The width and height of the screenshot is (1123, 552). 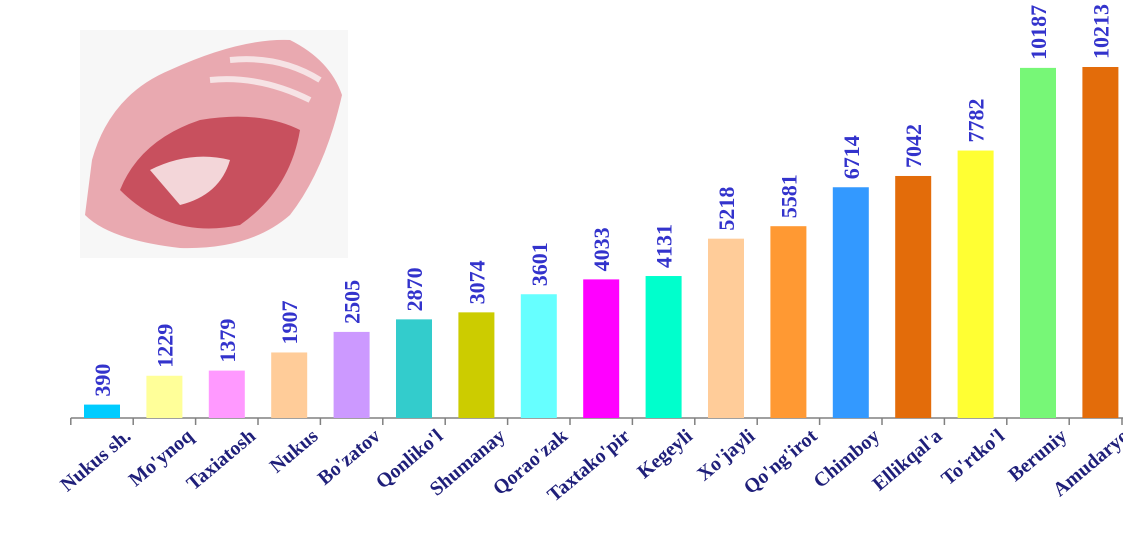 What do you see at coordinates (102, 380) in the screenshot?
I see `value-label: 390` at bounding box center [102, 380].